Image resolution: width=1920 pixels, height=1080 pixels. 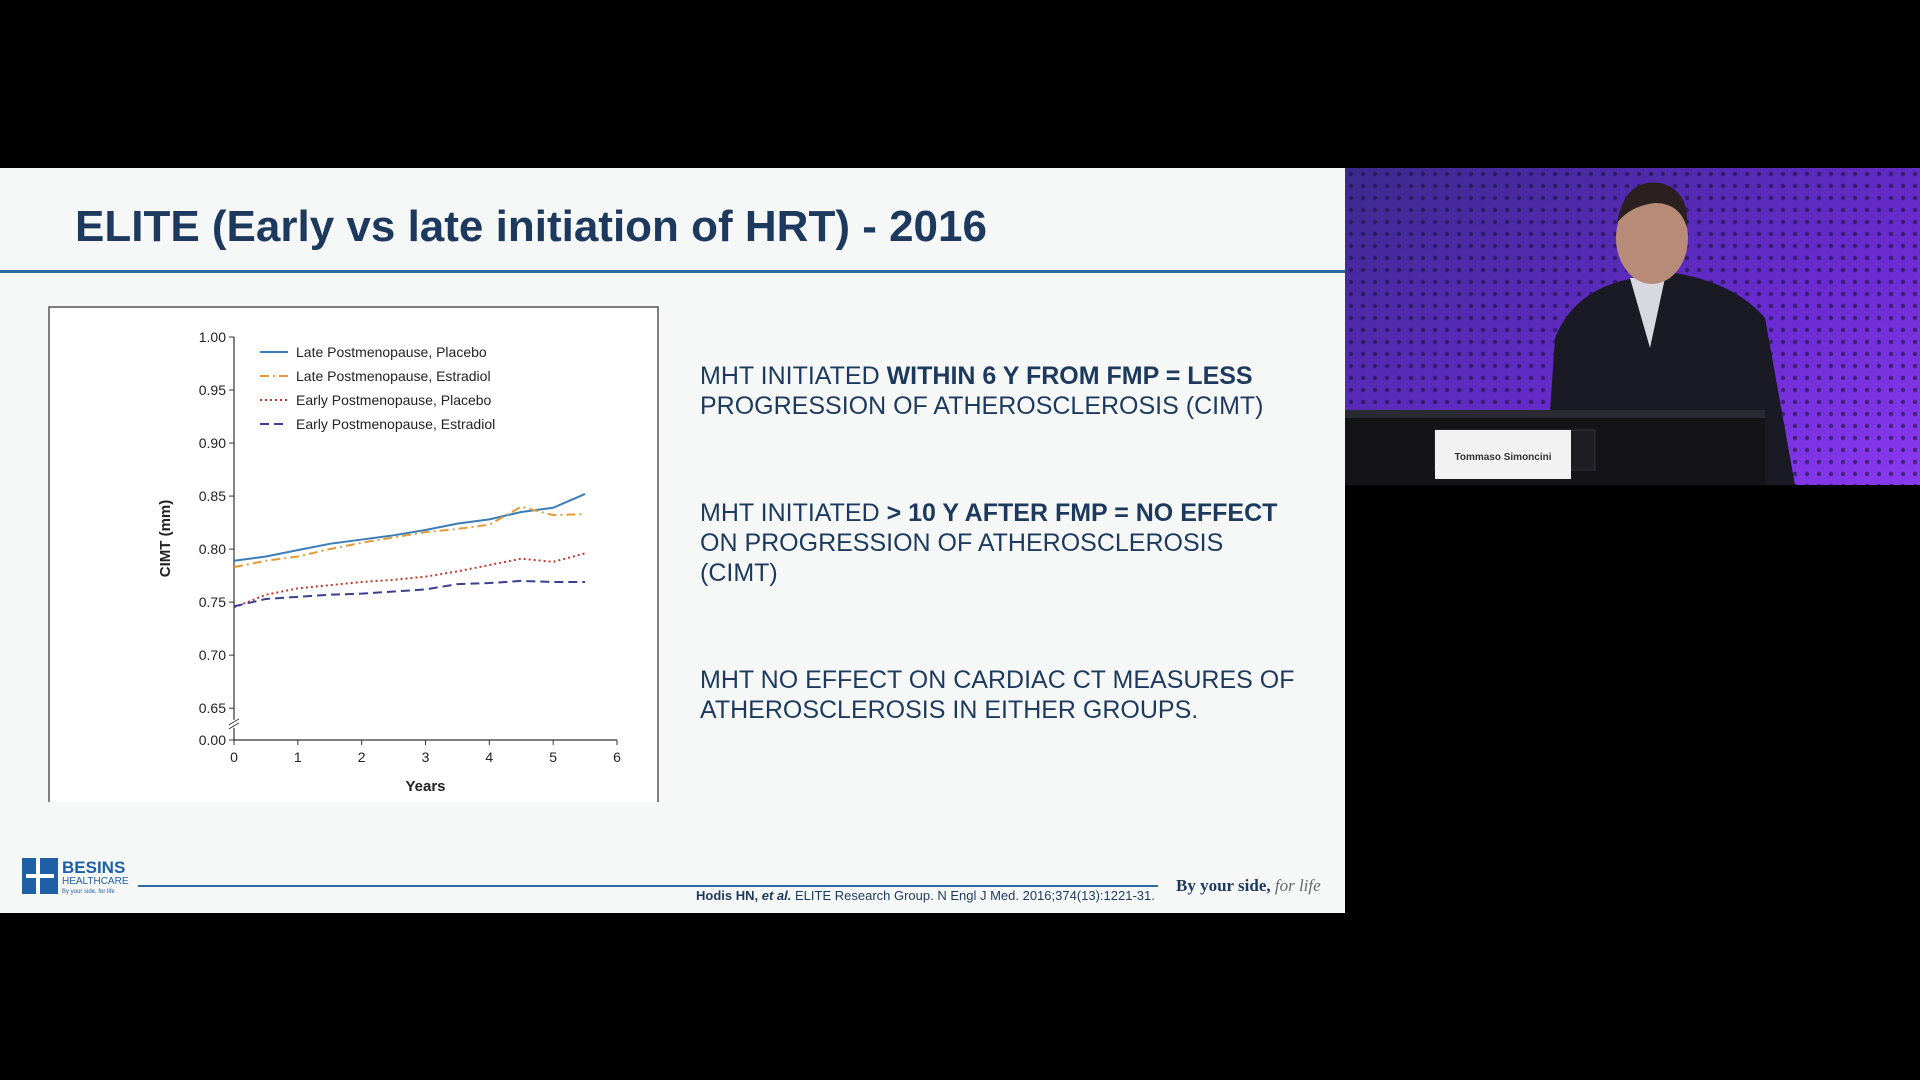 What do you see at coordinates (94, 867) in the screenshot?
I see `logo-name: BESINS` at bounding box center [94, 867].